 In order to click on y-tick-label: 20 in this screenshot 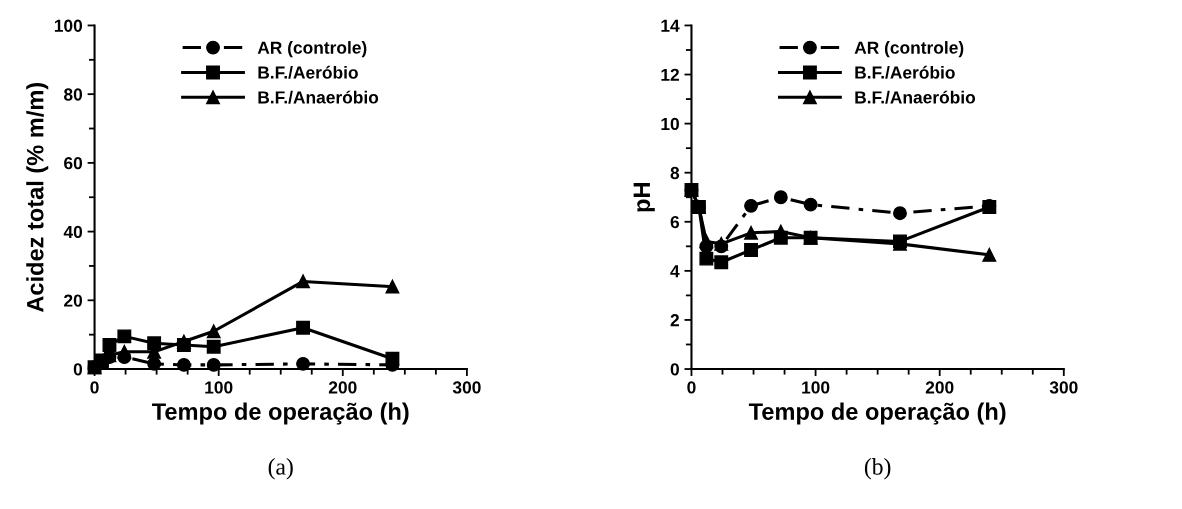, I will do `click(73, 300)`.